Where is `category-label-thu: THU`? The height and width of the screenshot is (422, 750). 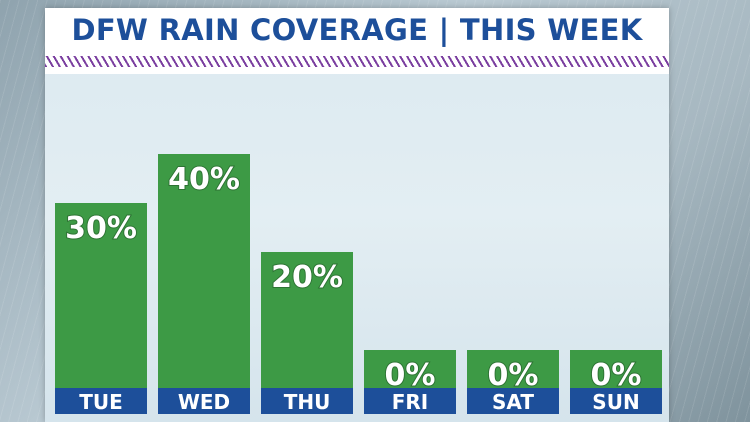 category-label-thu: THU is located at coordinates (307, 402).